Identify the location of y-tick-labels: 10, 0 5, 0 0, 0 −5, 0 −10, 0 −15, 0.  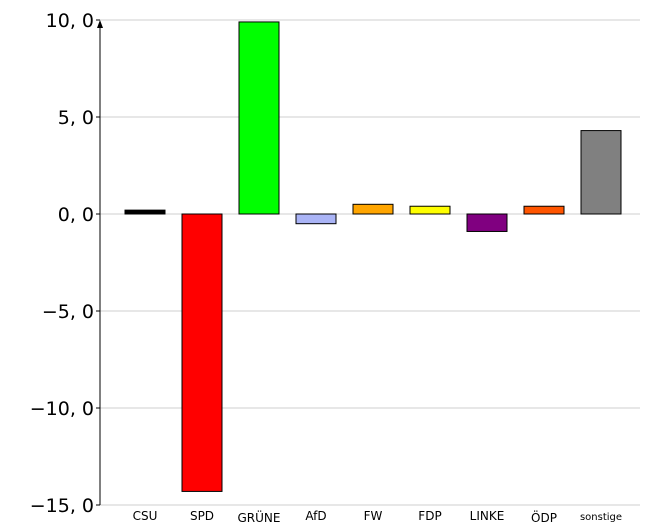
(65, 263).